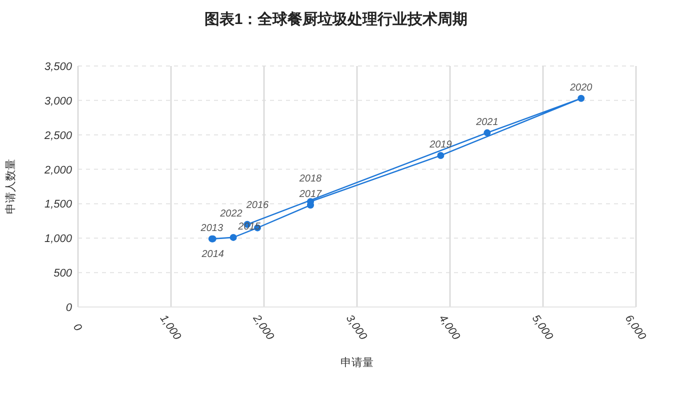 This screenshot has height=411, width=673. Describe the element at coordinates (58, 136) in the screenshot. I see `y-tick-label: 2,500` at that location.